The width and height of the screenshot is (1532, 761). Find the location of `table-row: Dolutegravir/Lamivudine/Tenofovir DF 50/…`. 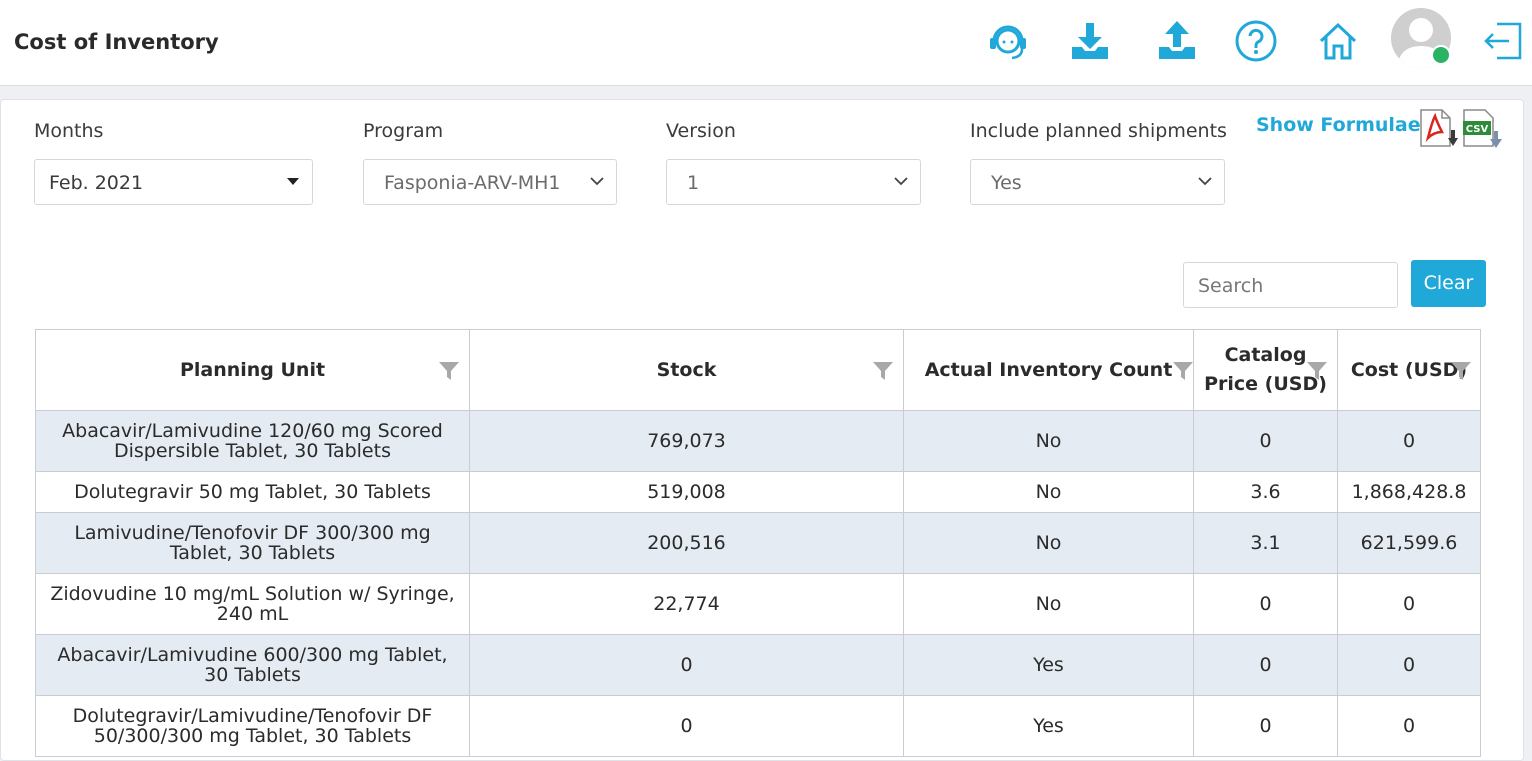

table-row: Dolutegravir/Lamivudine/Tenofovir DF 50/… is located at coordinates (758, 726).